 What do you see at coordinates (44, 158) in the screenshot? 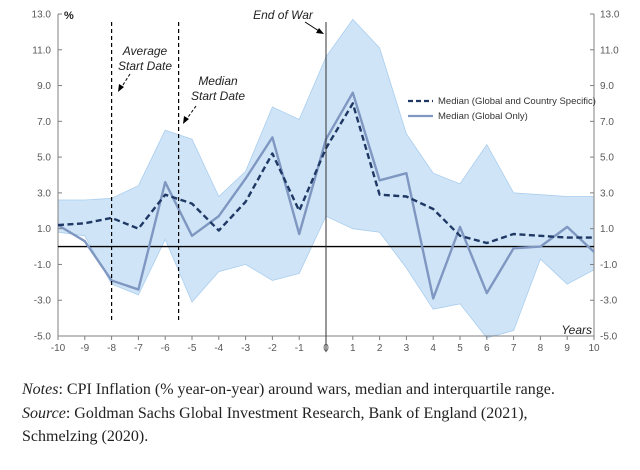
I see `y-tick-label-left: 5.0` at bounding box center [44, 158].